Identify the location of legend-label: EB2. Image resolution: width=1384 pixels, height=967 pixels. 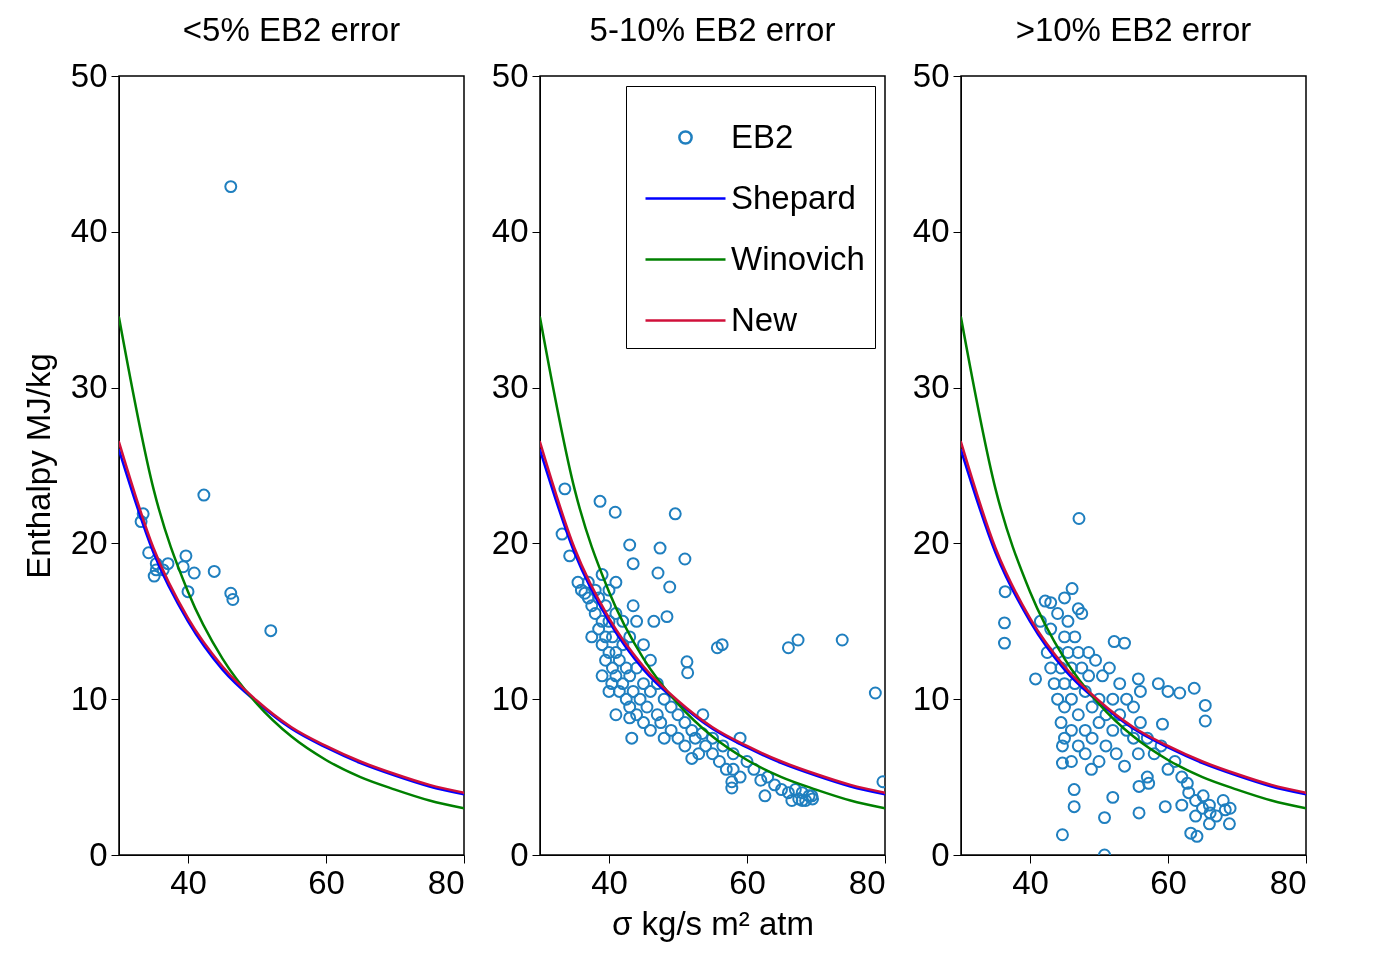
(762, 136).